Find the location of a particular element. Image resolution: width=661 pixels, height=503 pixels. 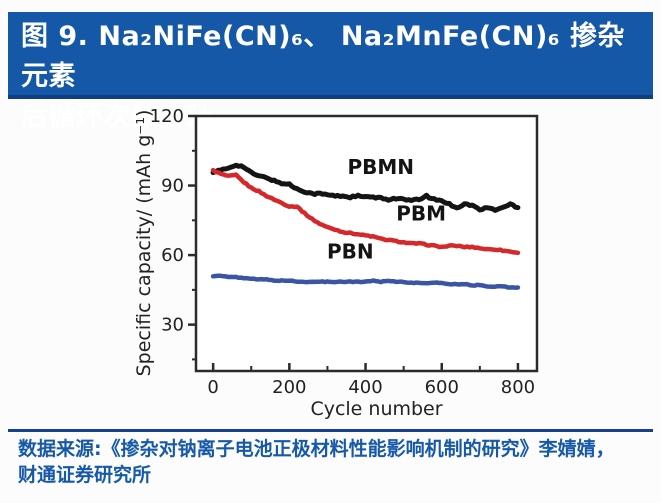

series-line-pbn is located at coordinates (365, 281).